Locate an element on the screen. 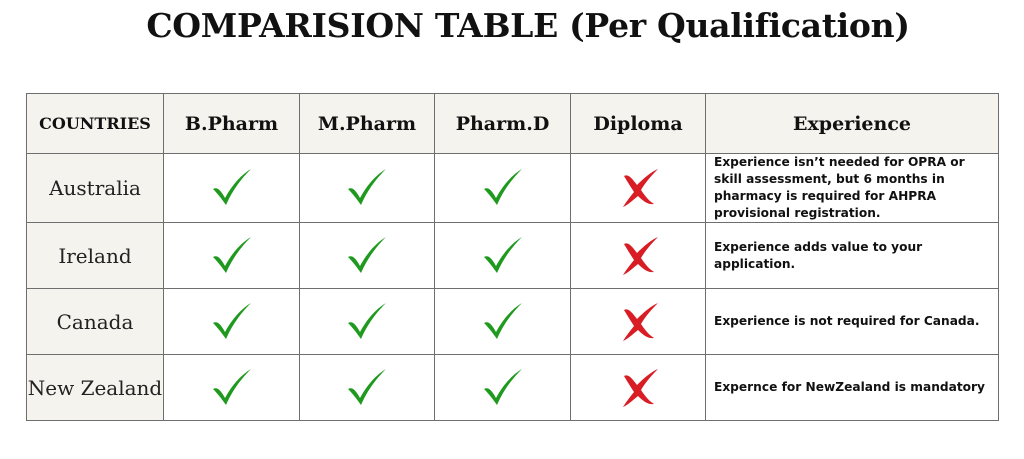 The height and width of the screenshot is (459, 1024). country-cell: Ireland is located at coordinates (95, 255).